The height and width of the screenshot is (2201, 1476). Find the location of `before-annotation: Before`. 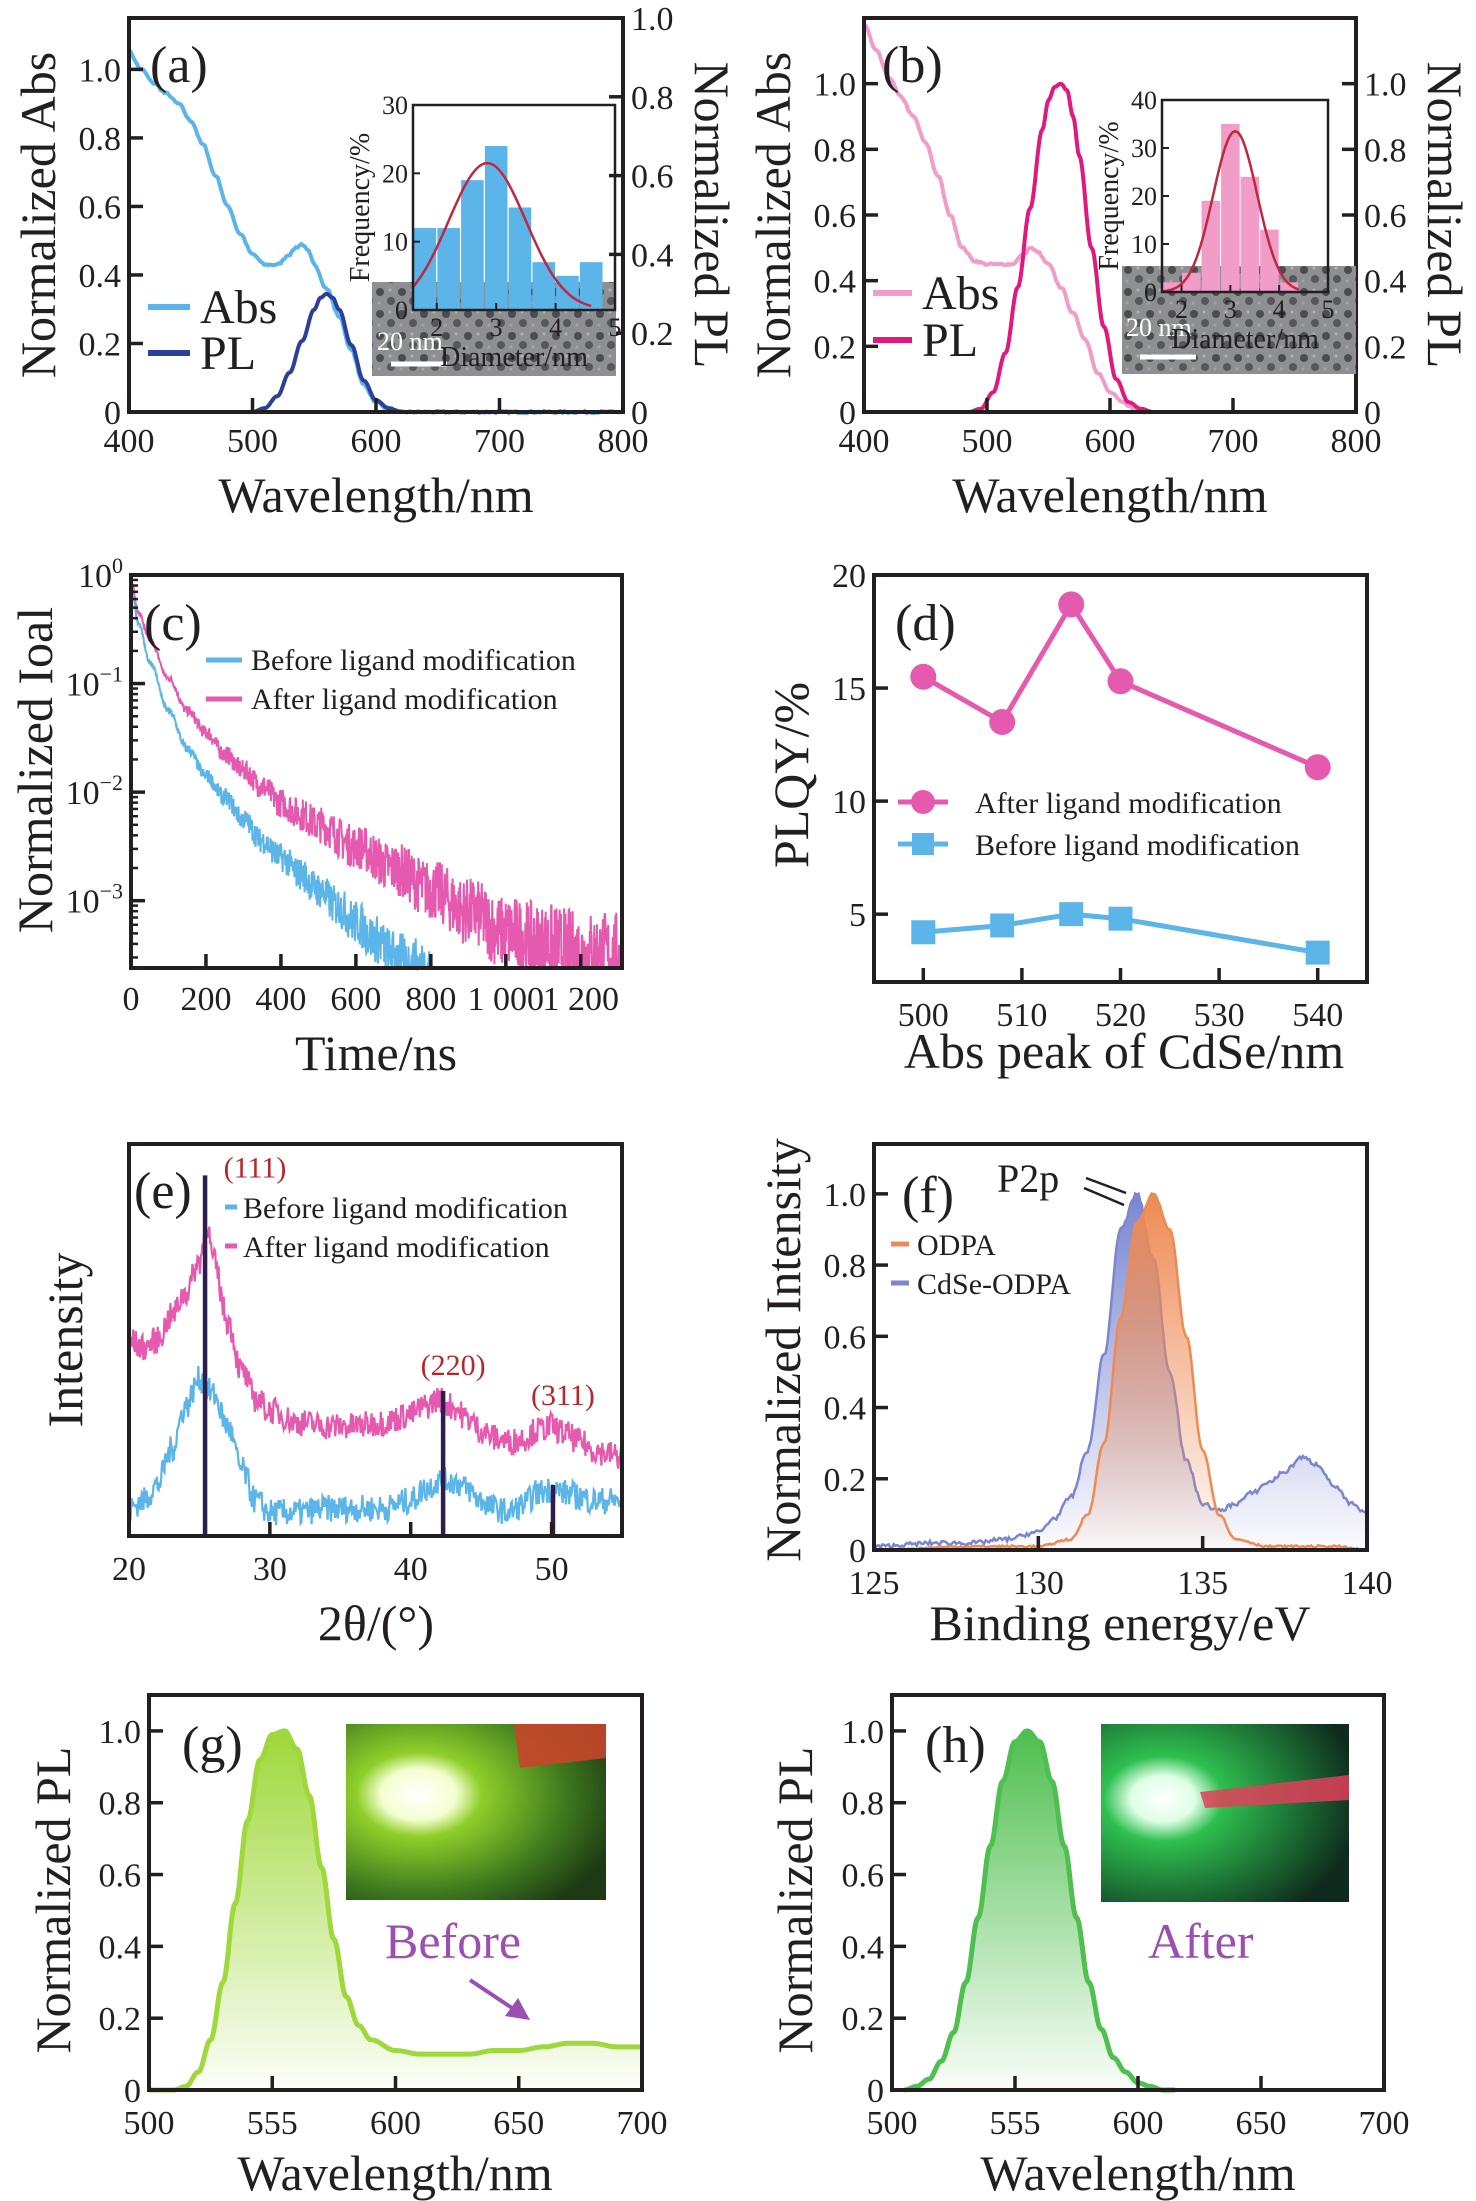

before-annotation: Before is located at coordinates (453, 1941).